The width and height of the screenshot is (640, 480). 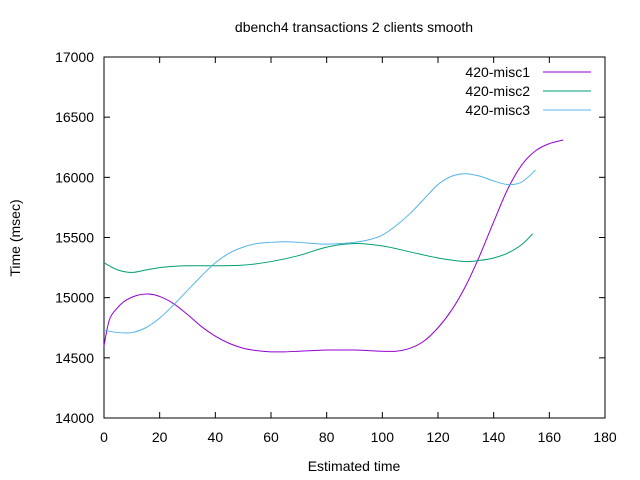 I want to click on x-axis-label: Estimated time, so click(x=354, y=466).